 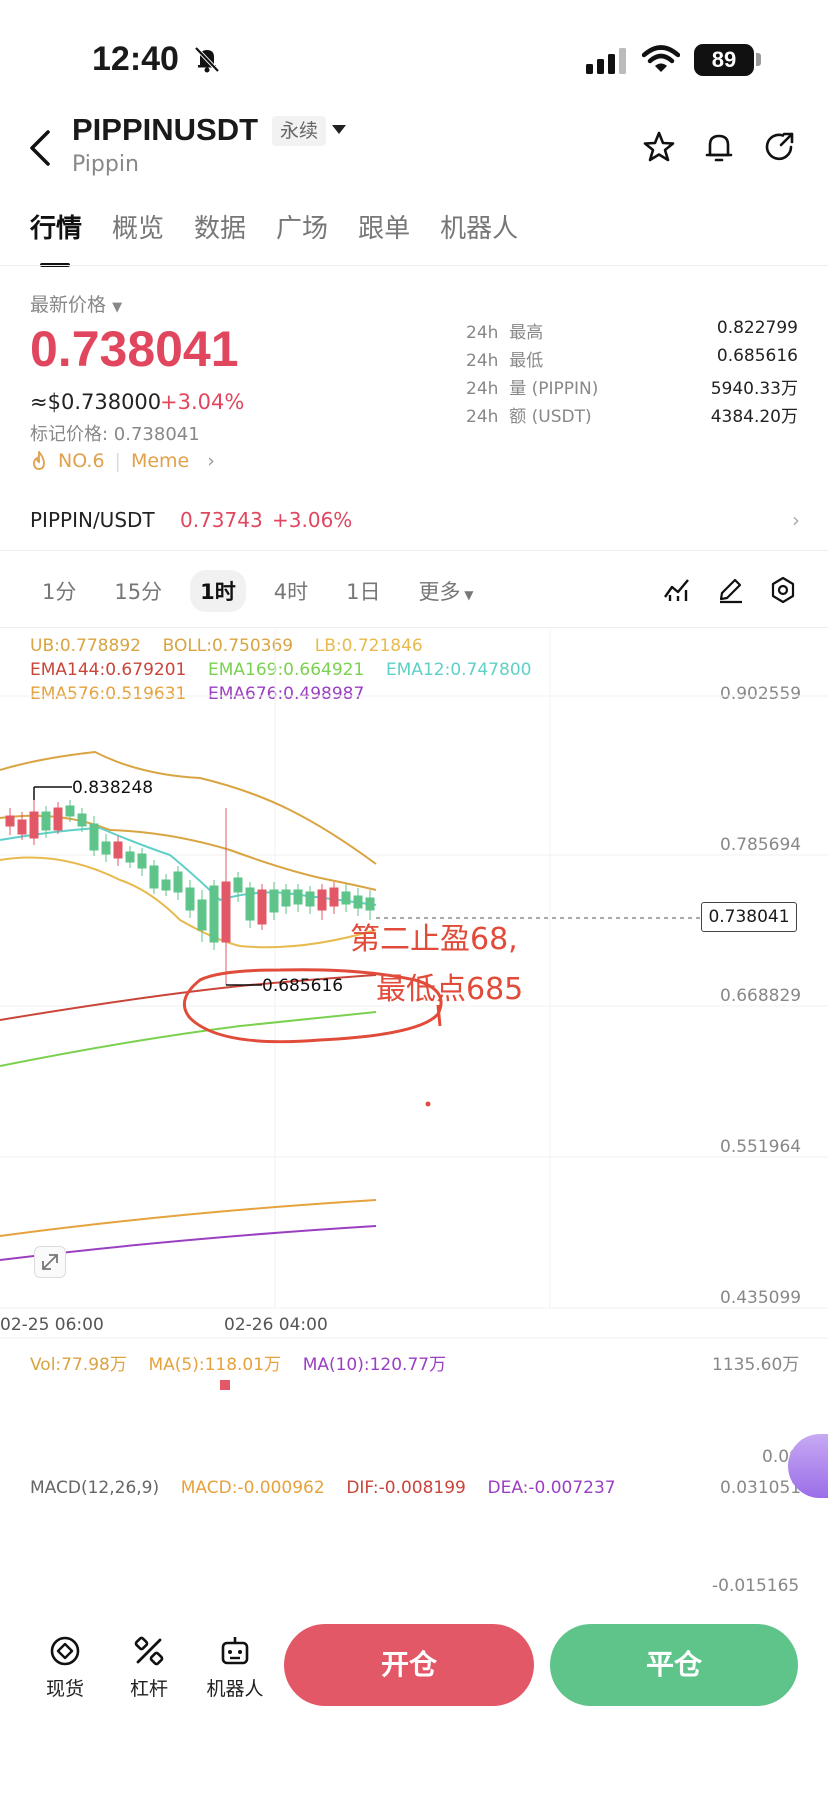 I want to click on interval-1h: 1时, so click(x=218, y=591).